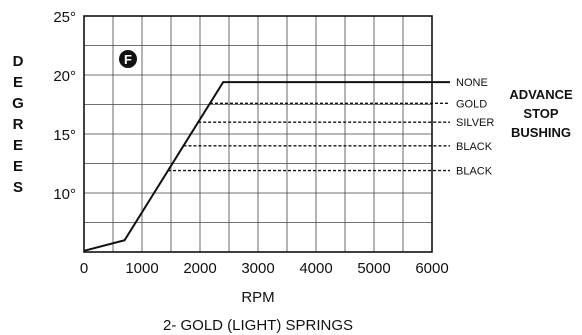 The width and height of the screenshot is (582, 335). Describe the element at coordinates (18, 187) in the screenshot. I see `y-axis-label-letter: S` at that location.